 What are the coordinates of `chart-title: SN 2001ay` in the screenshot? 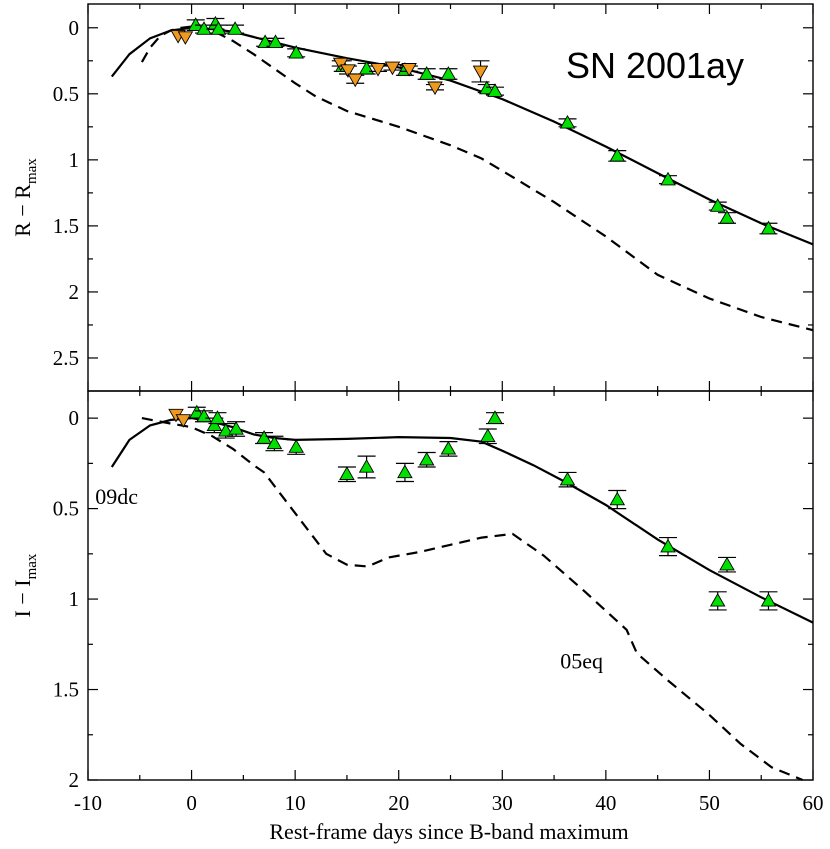 It's located at (655, 65).